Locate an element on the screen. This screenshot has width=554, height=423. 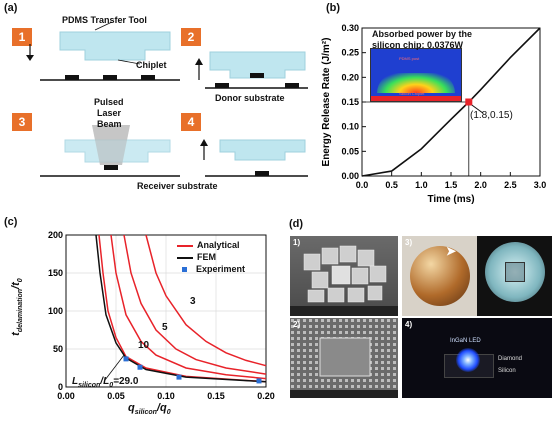
silicon-chiplet-bar is located at coordinates (416, 98).